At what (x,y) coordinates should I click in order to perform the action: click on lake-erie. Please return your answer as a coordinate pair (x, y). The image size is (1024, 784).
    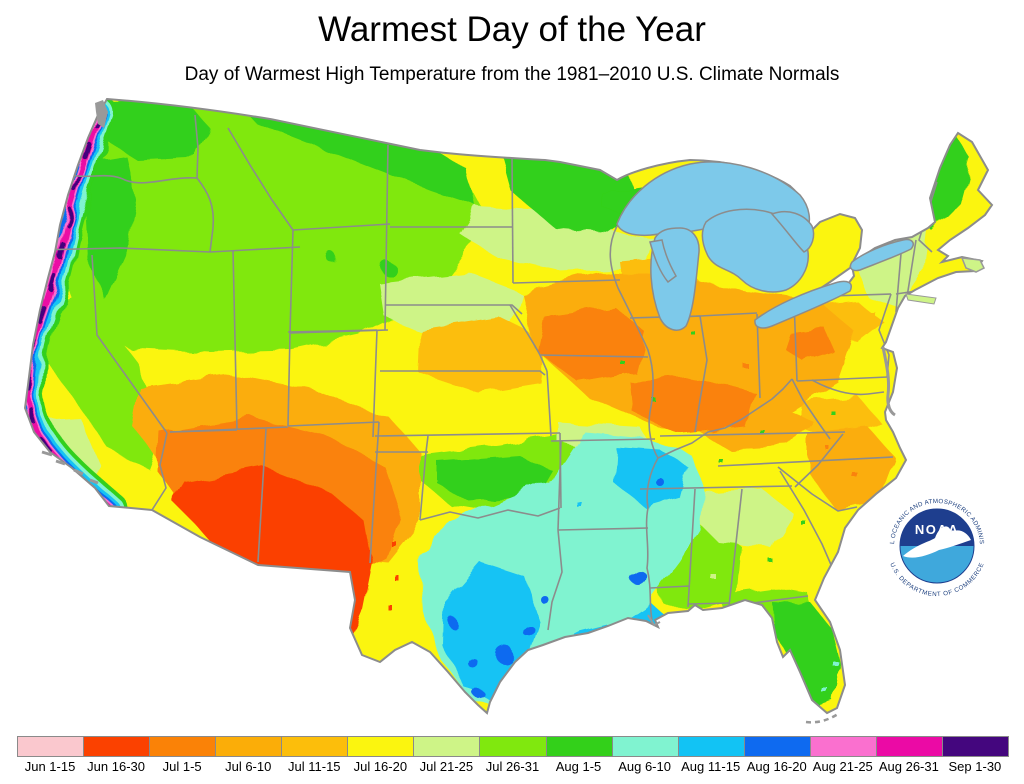
    Looking at the image, I should click on (803, 304).